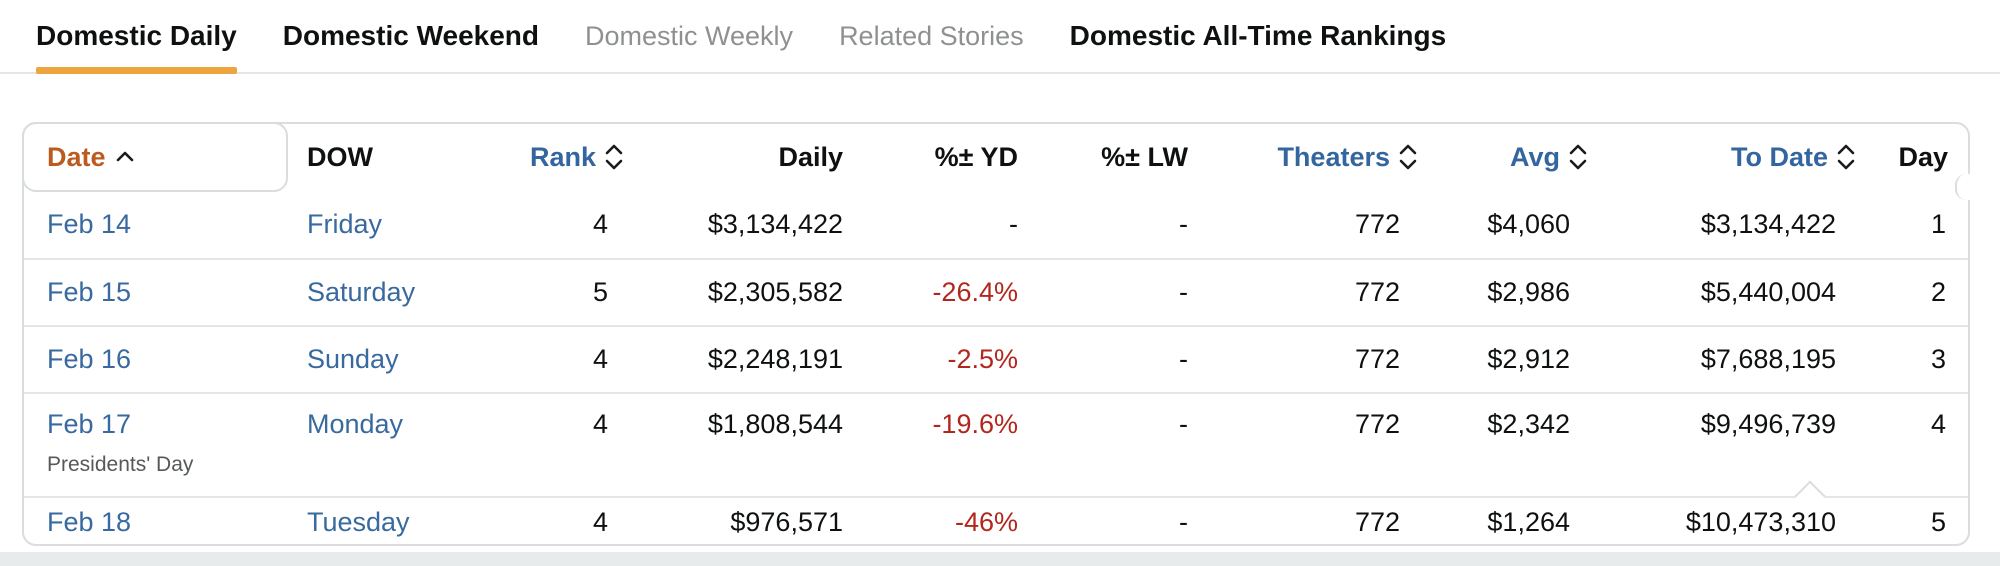  What do you see at coordinates (975, 424) in the screenshot?
I see `cell-pct-yd: -19.6%` at bounding box center [975, 424].